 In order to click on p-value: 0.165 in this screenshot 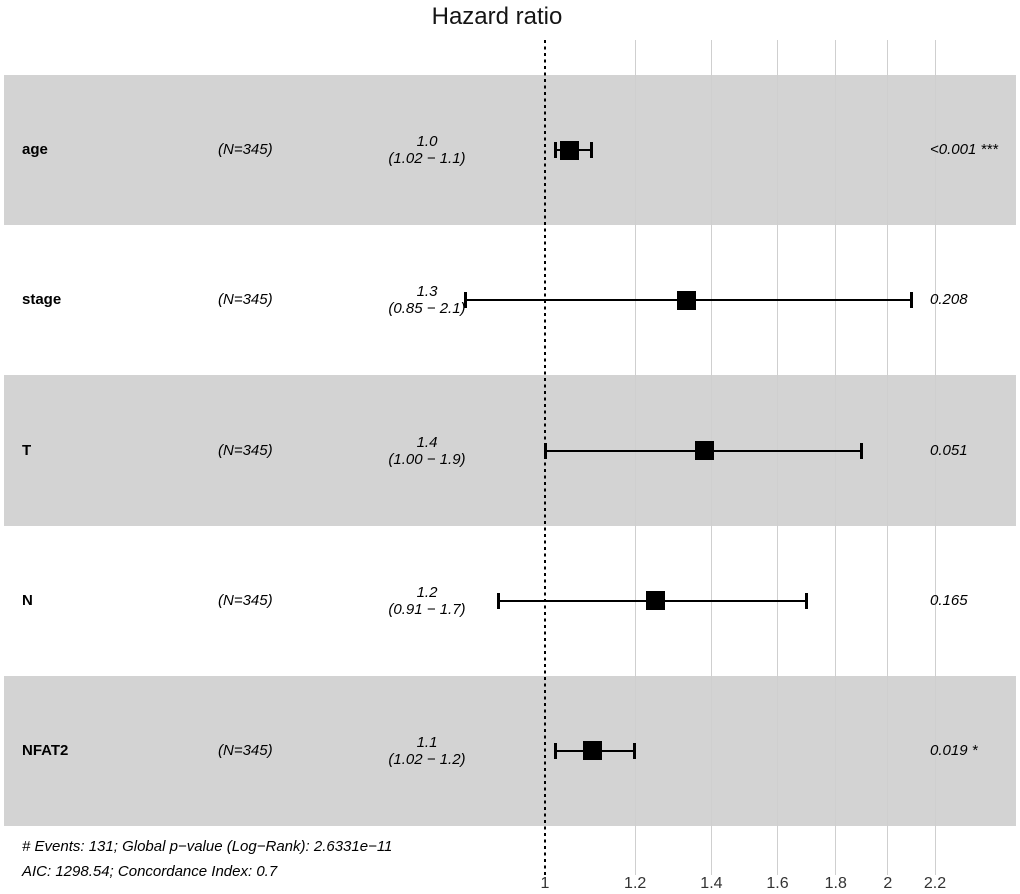, I will do `click(949, 600)`.